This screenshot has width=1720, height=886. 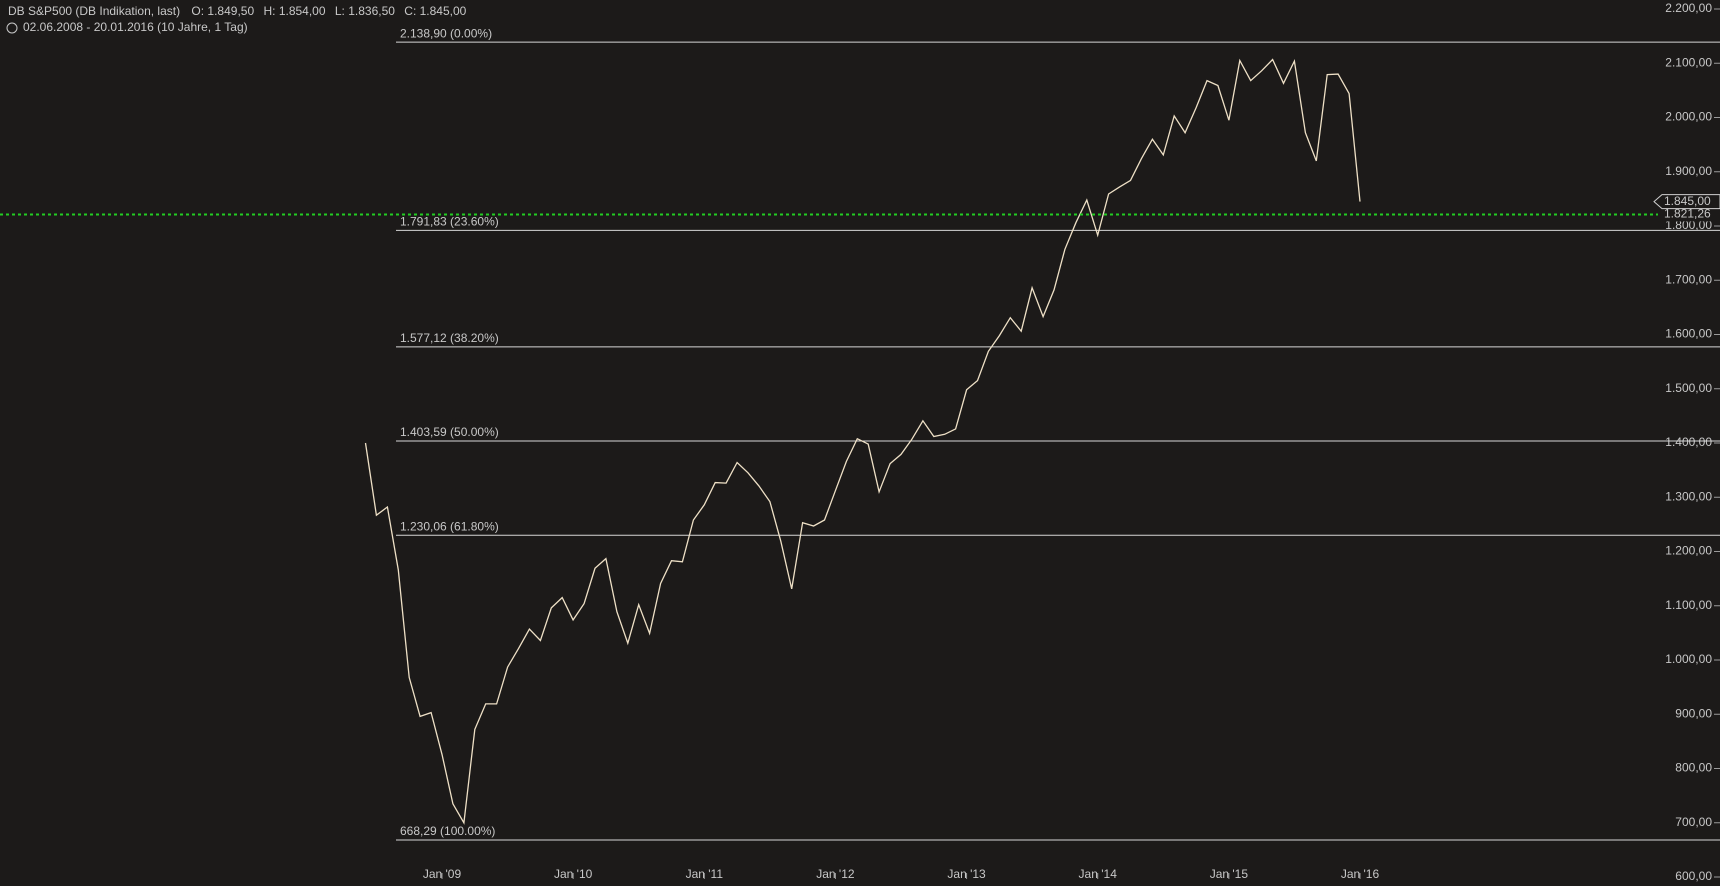 I want to click on y-tick-label: 1.600,00, so click(x=1688, y=334).